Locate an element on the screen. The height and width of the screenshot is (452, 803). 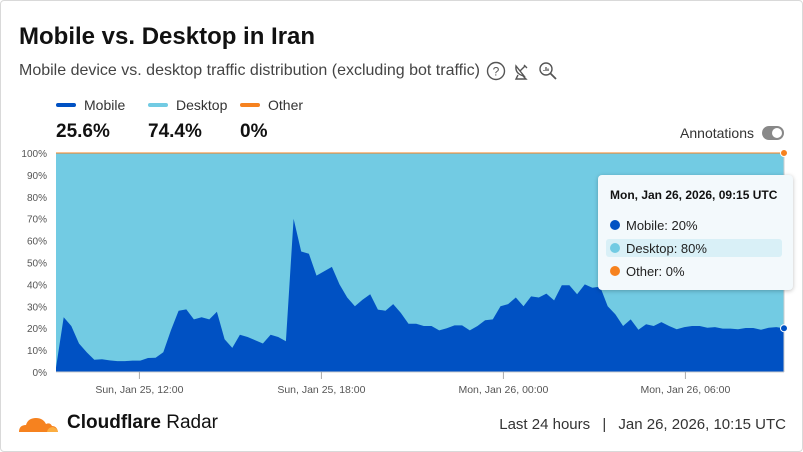
explore-icon is located at coordinates (548, 71).